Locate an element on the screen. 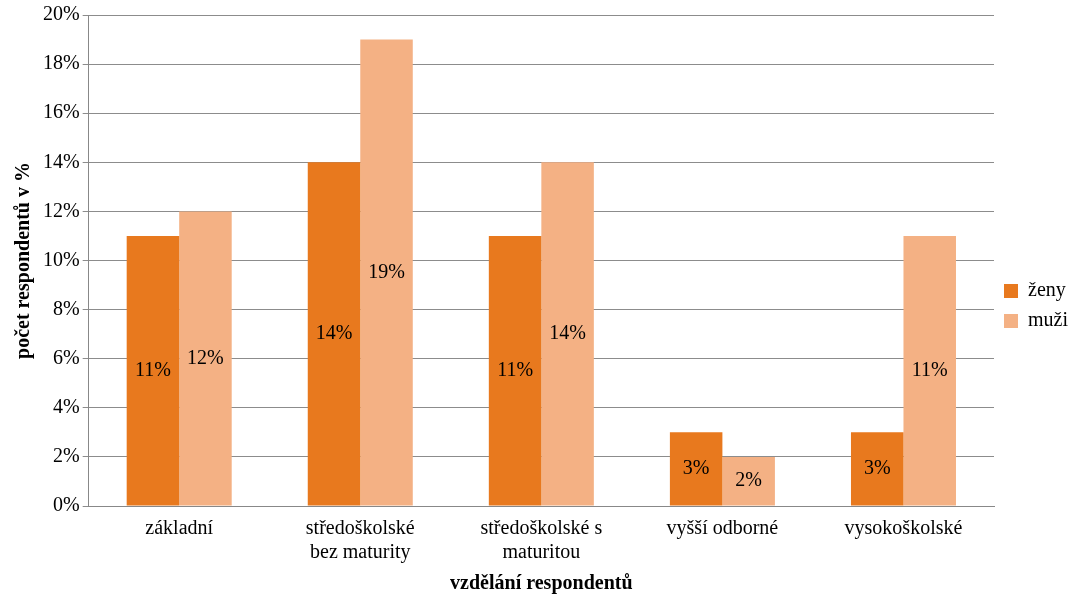 This screenshot has height=606, width=1088. y-tick-label: 2% is located at coordinates (66, 455).